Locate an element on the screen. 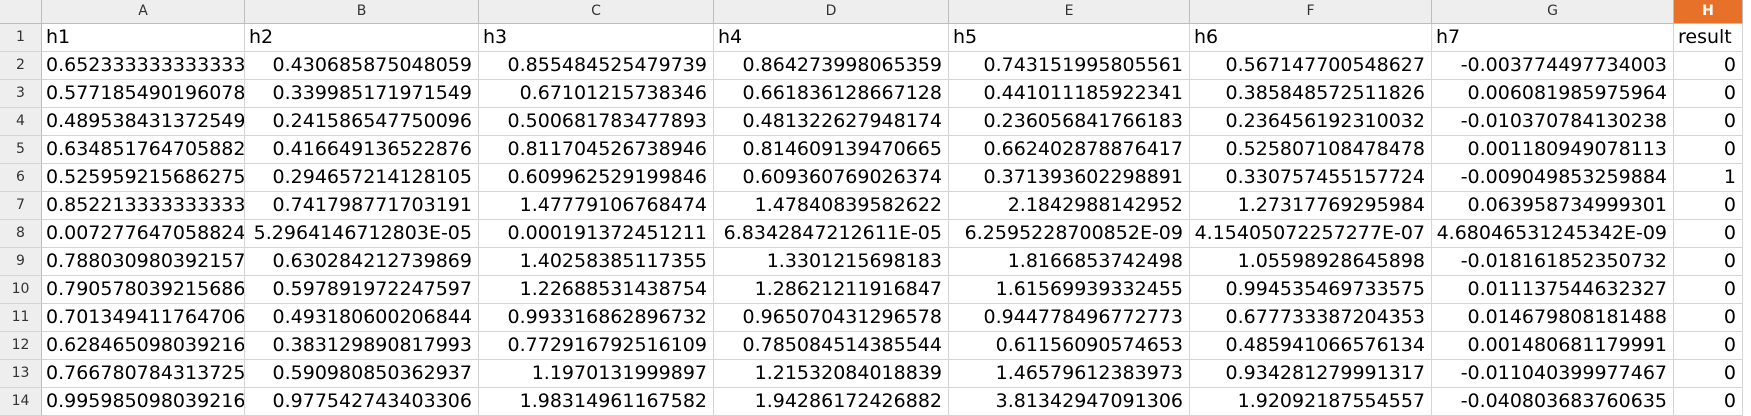 The height and width of the screenshot is (416, 1751). cell-a2: 0.652333333333333 is located at coordinates (143, 66).